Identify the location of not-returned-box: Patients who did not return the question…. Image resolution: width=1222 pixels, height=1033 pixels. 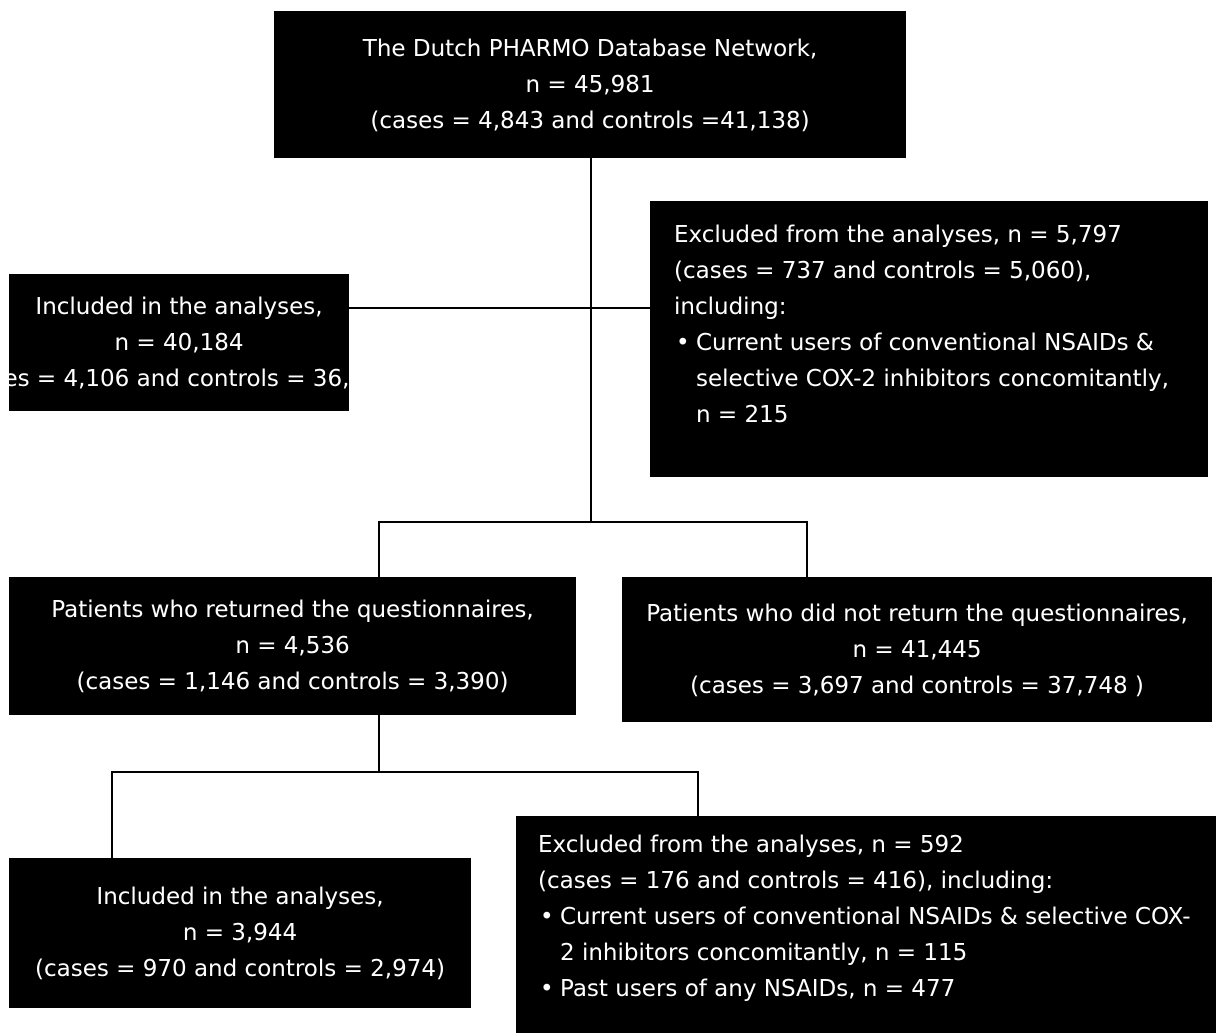
(917, 649).